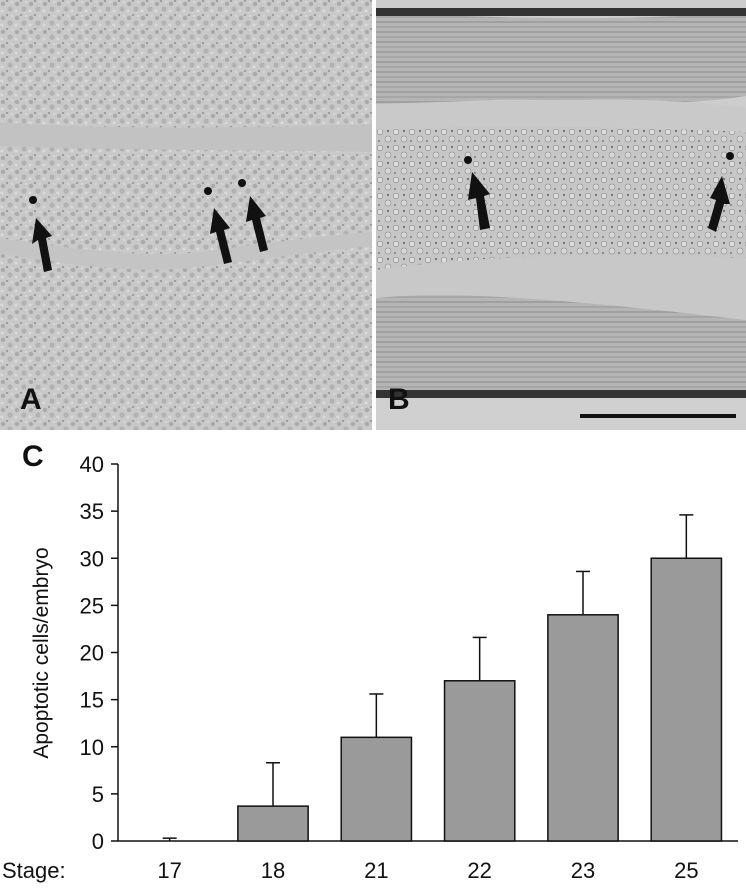  I want to click on x-tick-label: 23, so click(583, 870).